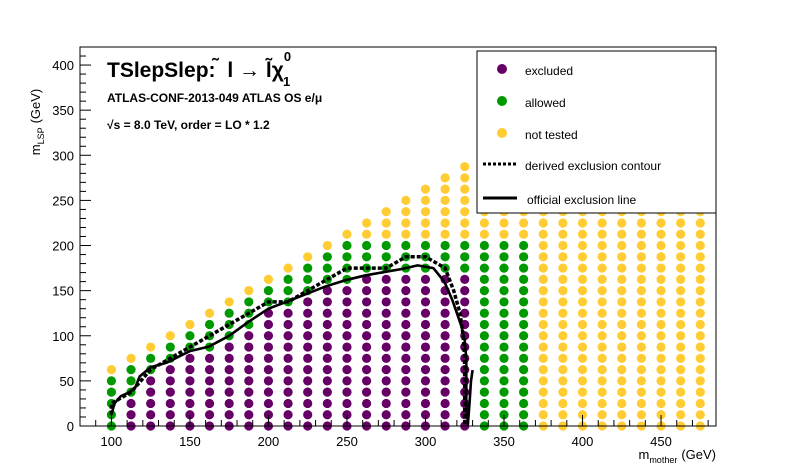 The height and width of the screenshot is (474, 796). I want to click on x-tick-label: 150, so click(190, 441).